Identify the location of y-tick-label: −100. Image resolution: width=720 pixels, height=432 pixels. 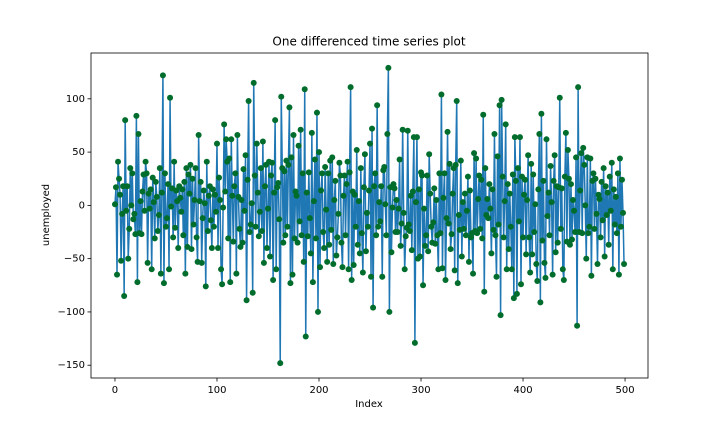
(71, 312).